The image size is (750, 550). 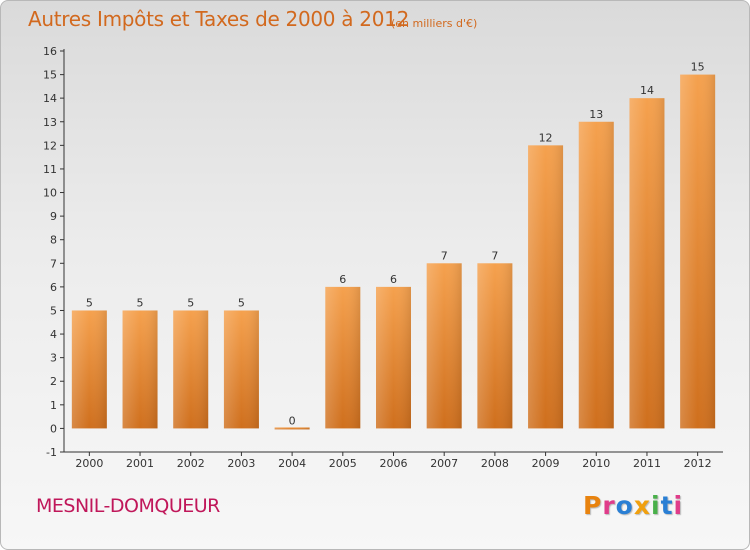 I want to click on x-tick-label: 2004, so click(x=292, y=463).